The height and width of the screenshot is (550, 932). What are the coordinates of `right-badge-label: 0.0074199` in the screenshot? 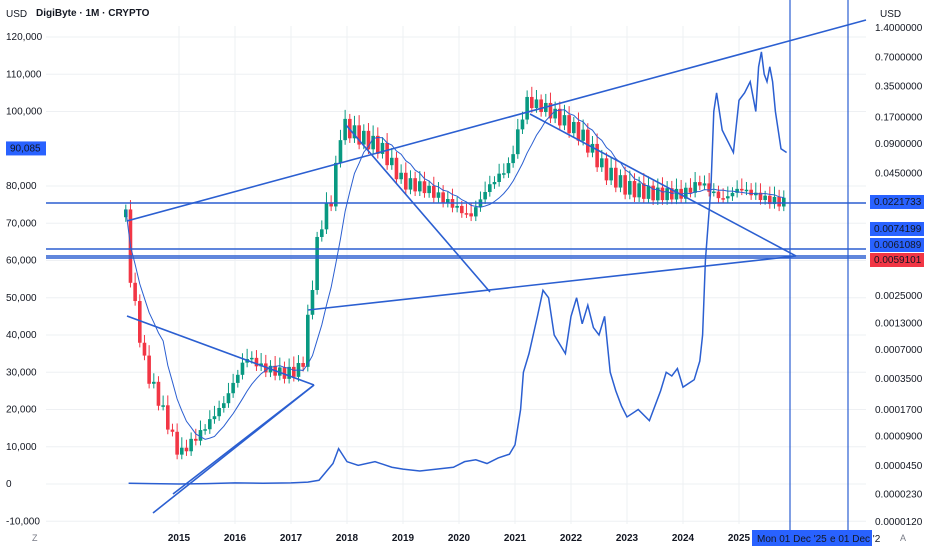 It's located at (898, 229).